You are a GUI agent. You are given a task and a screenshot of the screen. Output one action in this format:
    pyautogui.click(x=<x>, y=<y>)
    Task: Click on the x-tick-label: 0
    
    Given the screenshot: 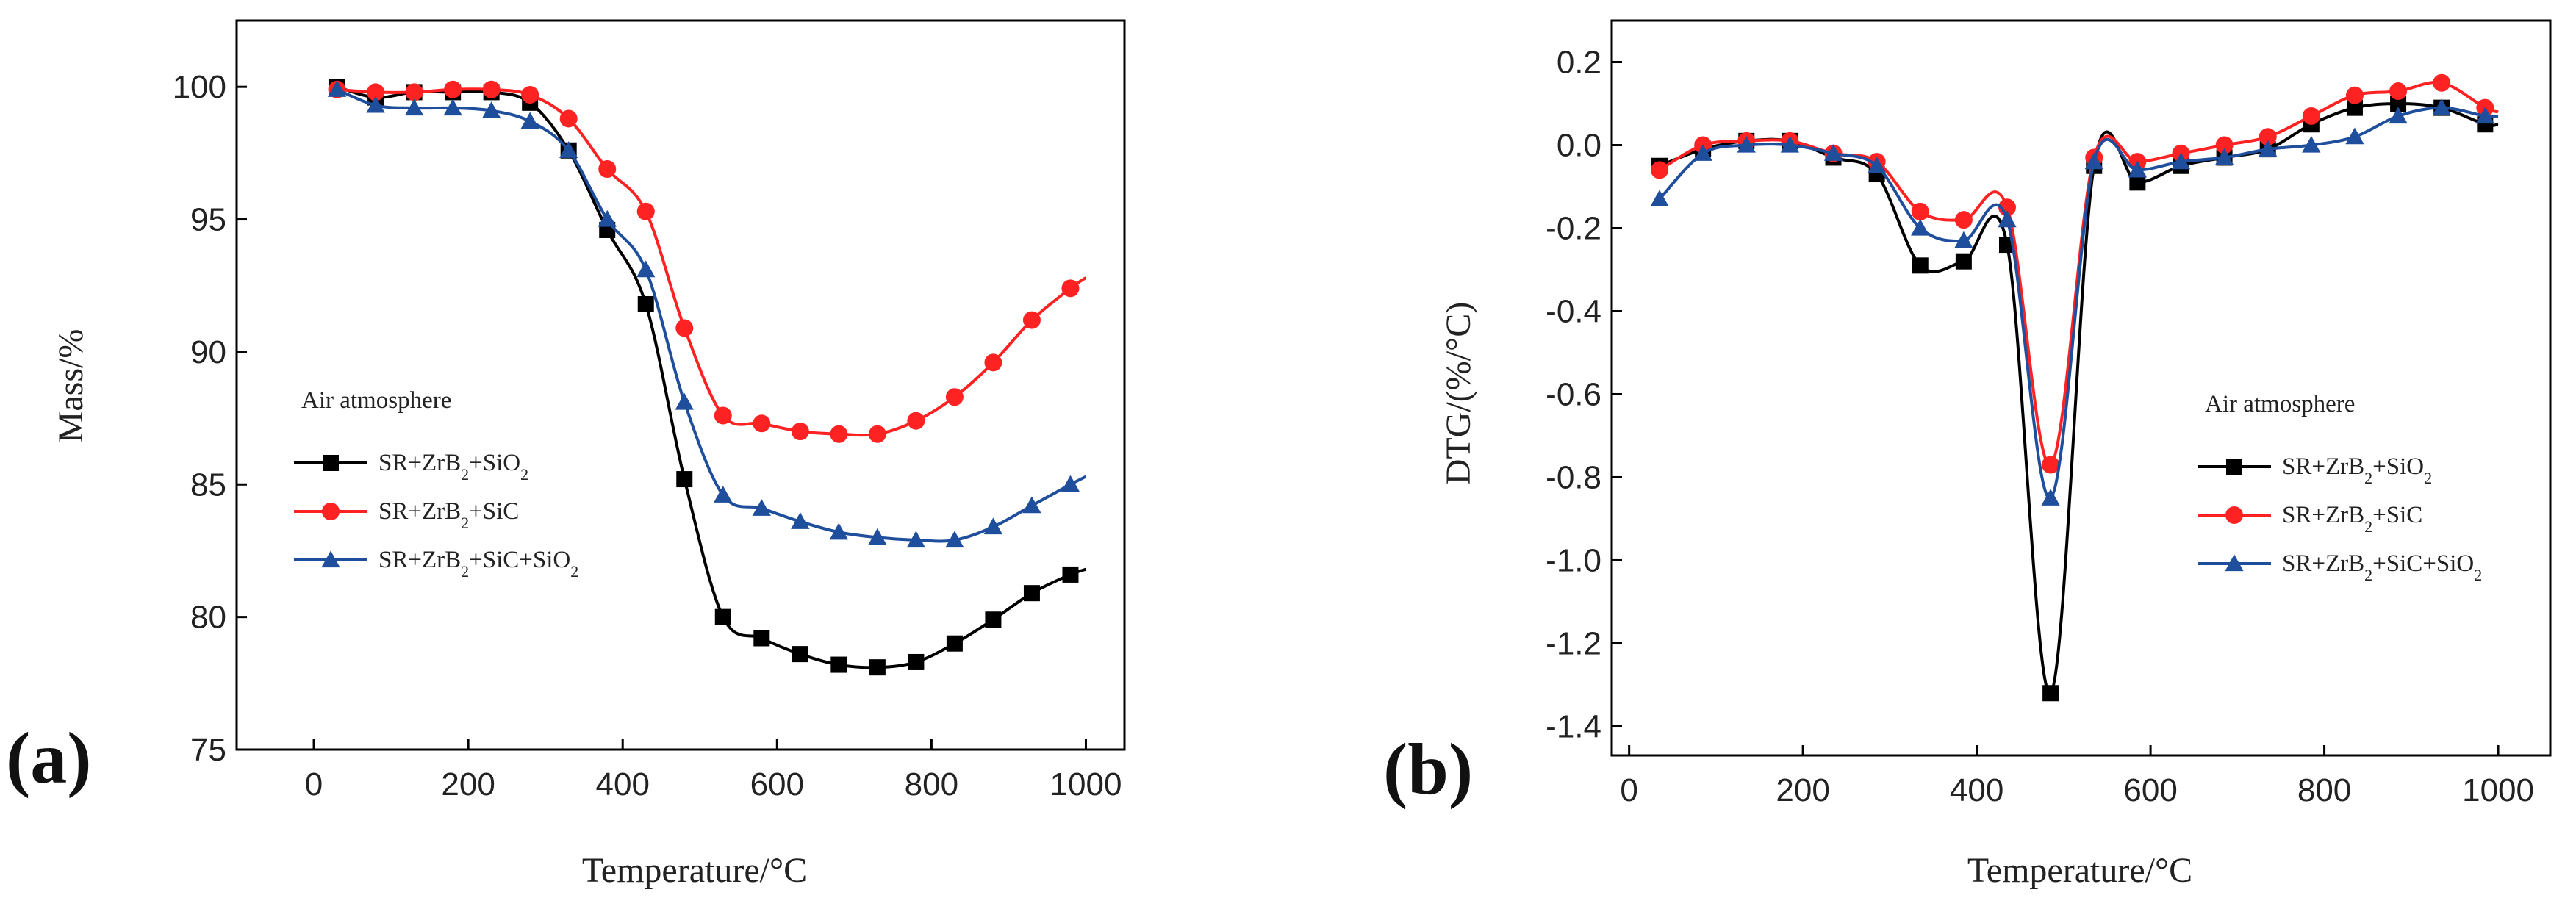 What is the action you would take?
    pyautogui.click(x=314, y=784)
    